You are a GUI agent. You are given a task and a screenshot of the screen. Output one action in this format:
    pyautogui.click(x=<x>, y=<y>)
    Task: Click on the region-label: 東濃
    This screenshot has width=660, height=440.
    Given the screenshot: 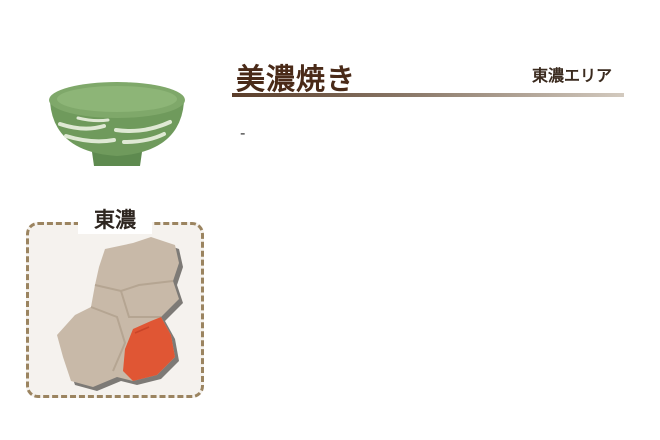 What is the action you would take?
    pyautogui.click(x=115, y=220)
    